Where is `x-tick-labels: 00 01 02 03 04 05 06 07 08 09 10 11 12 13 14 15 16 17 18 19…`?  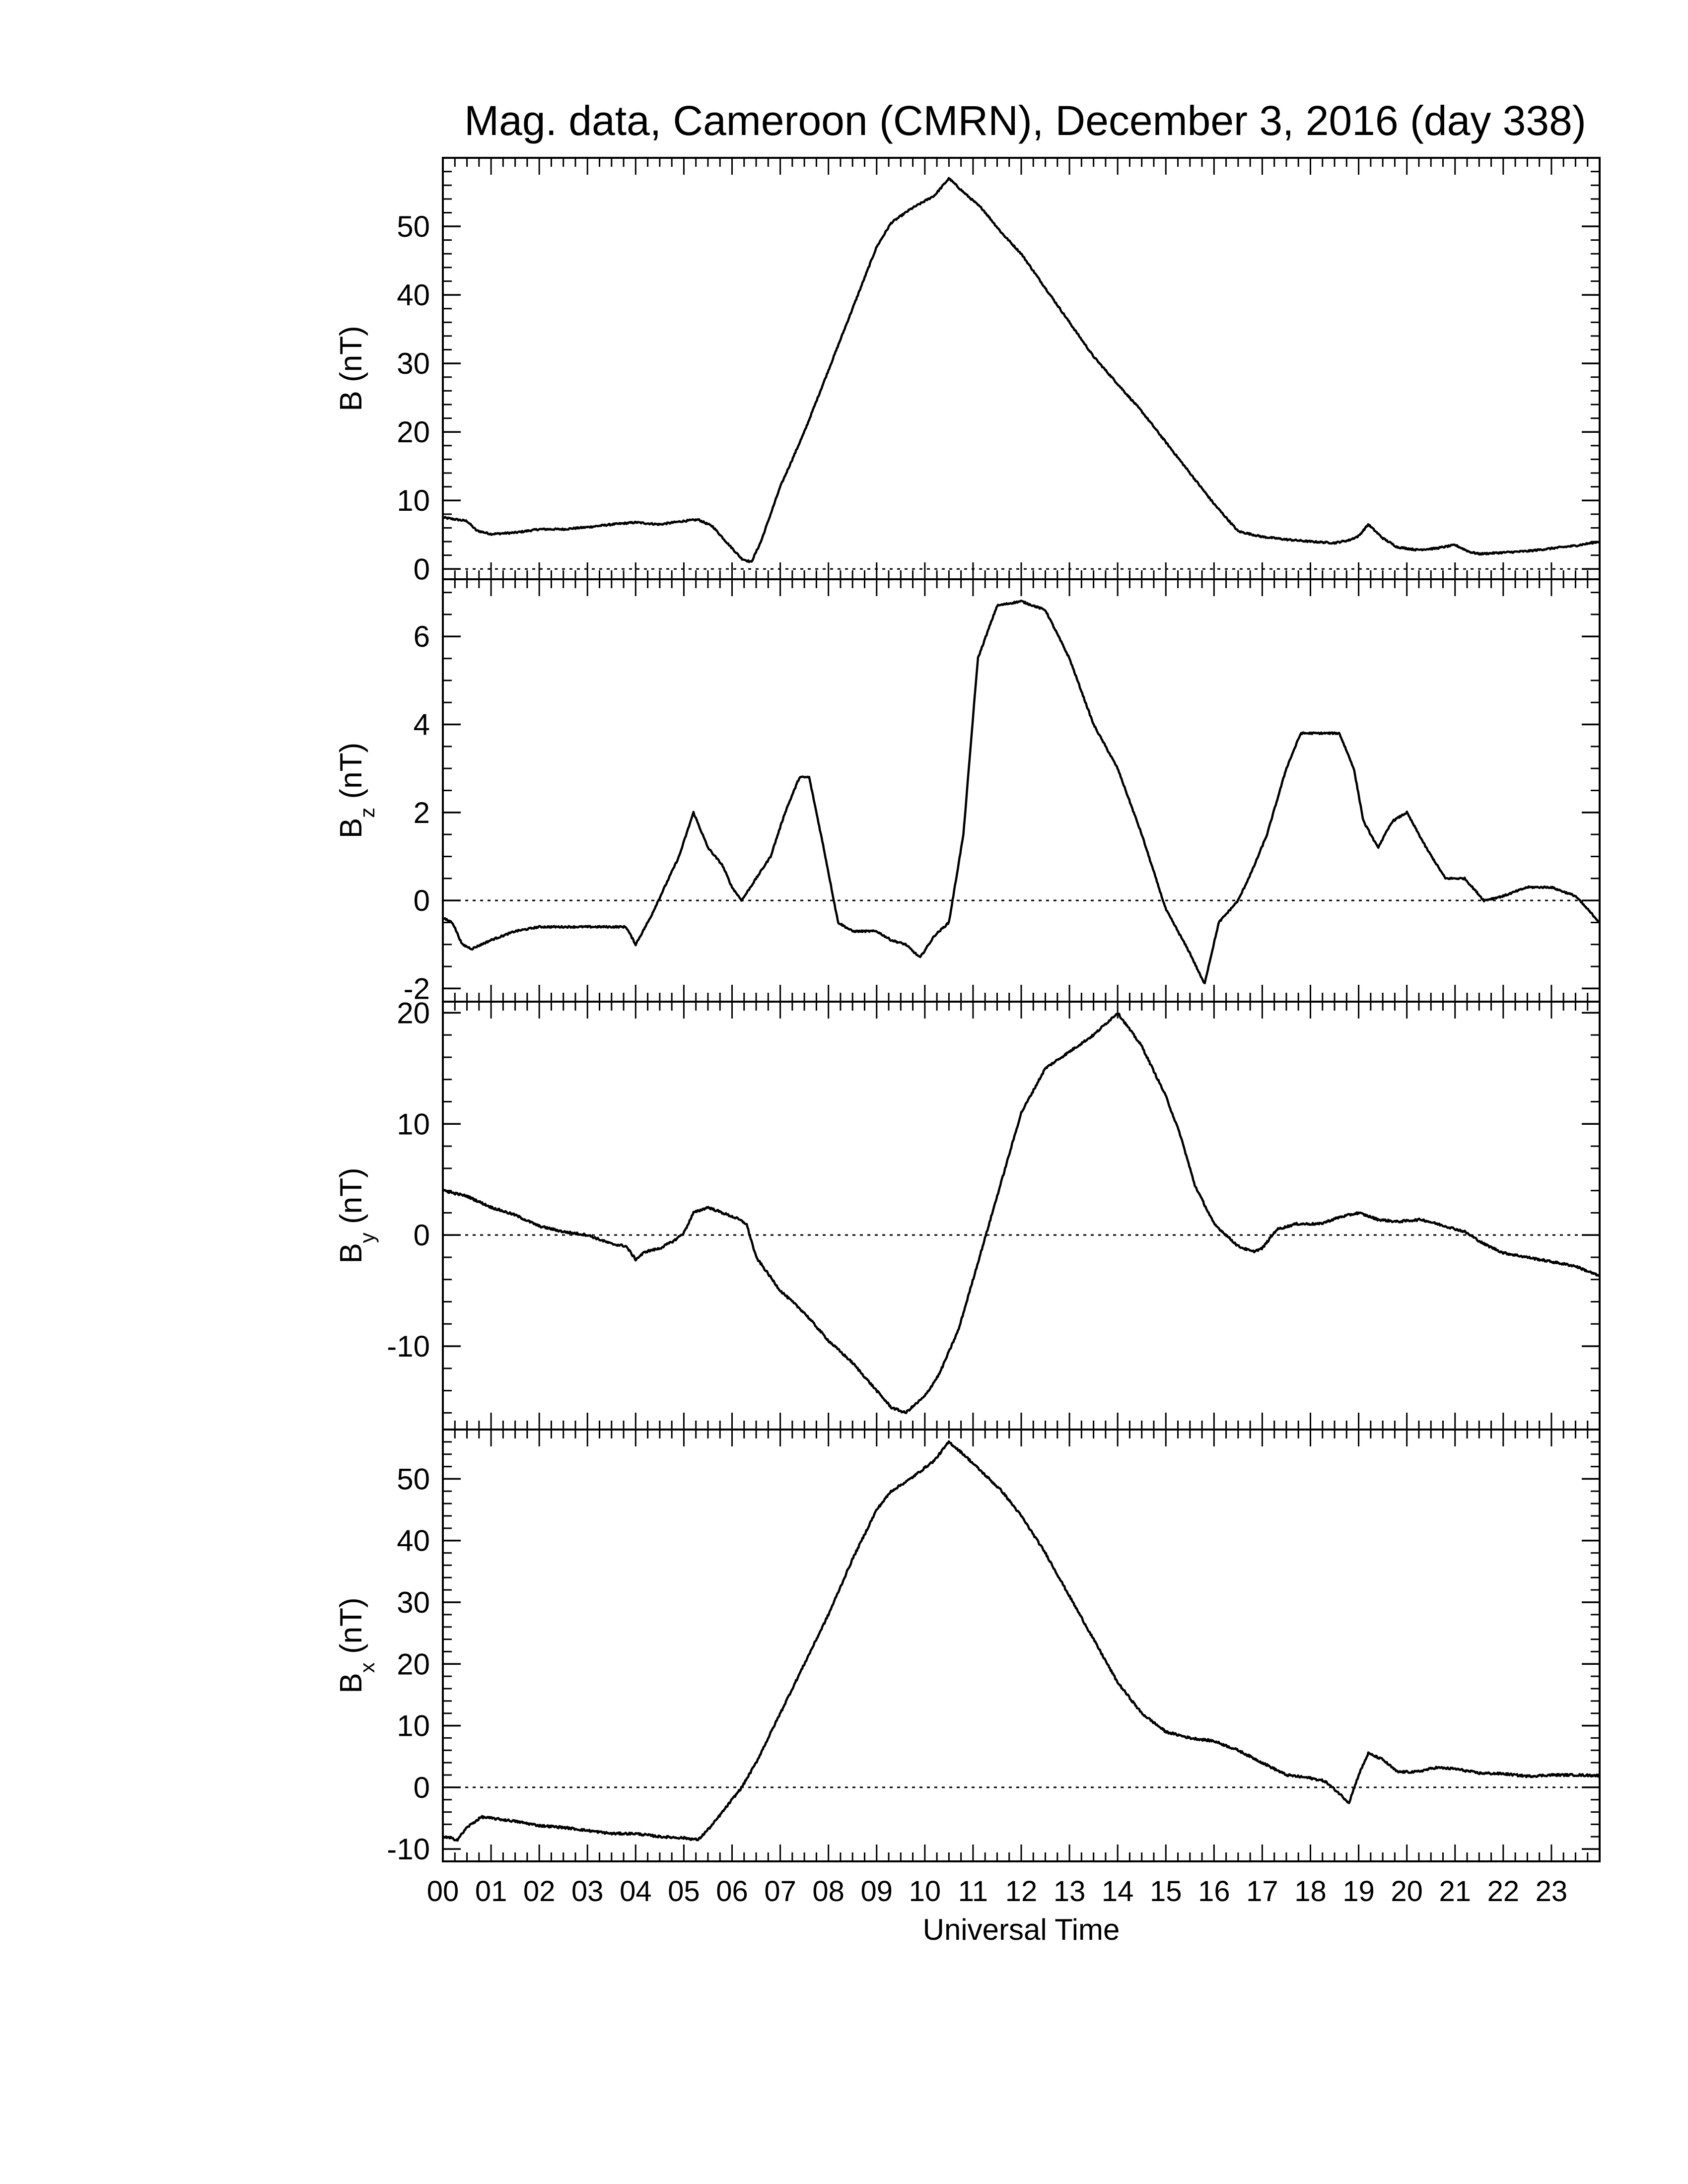 x-tick-labels: 00 01 02 03 04 05 06 07 08 09 10 11 12 13 14 15 16 17 18 19… is located at coordinates (997, 1891).